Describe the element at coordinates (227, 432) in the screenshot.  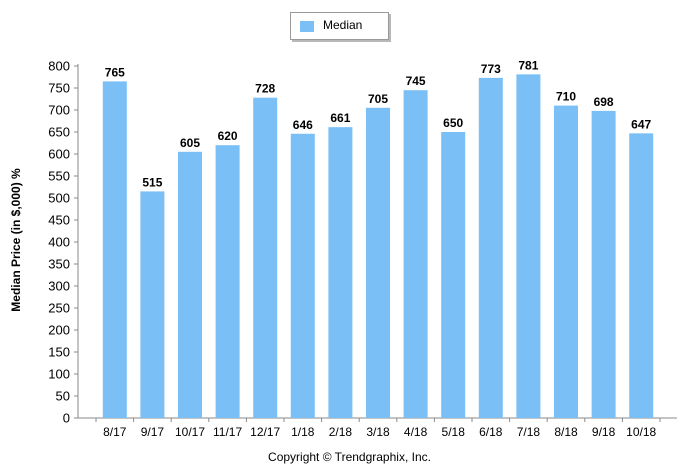
I see `x-tick-label: 11/17` at that location.